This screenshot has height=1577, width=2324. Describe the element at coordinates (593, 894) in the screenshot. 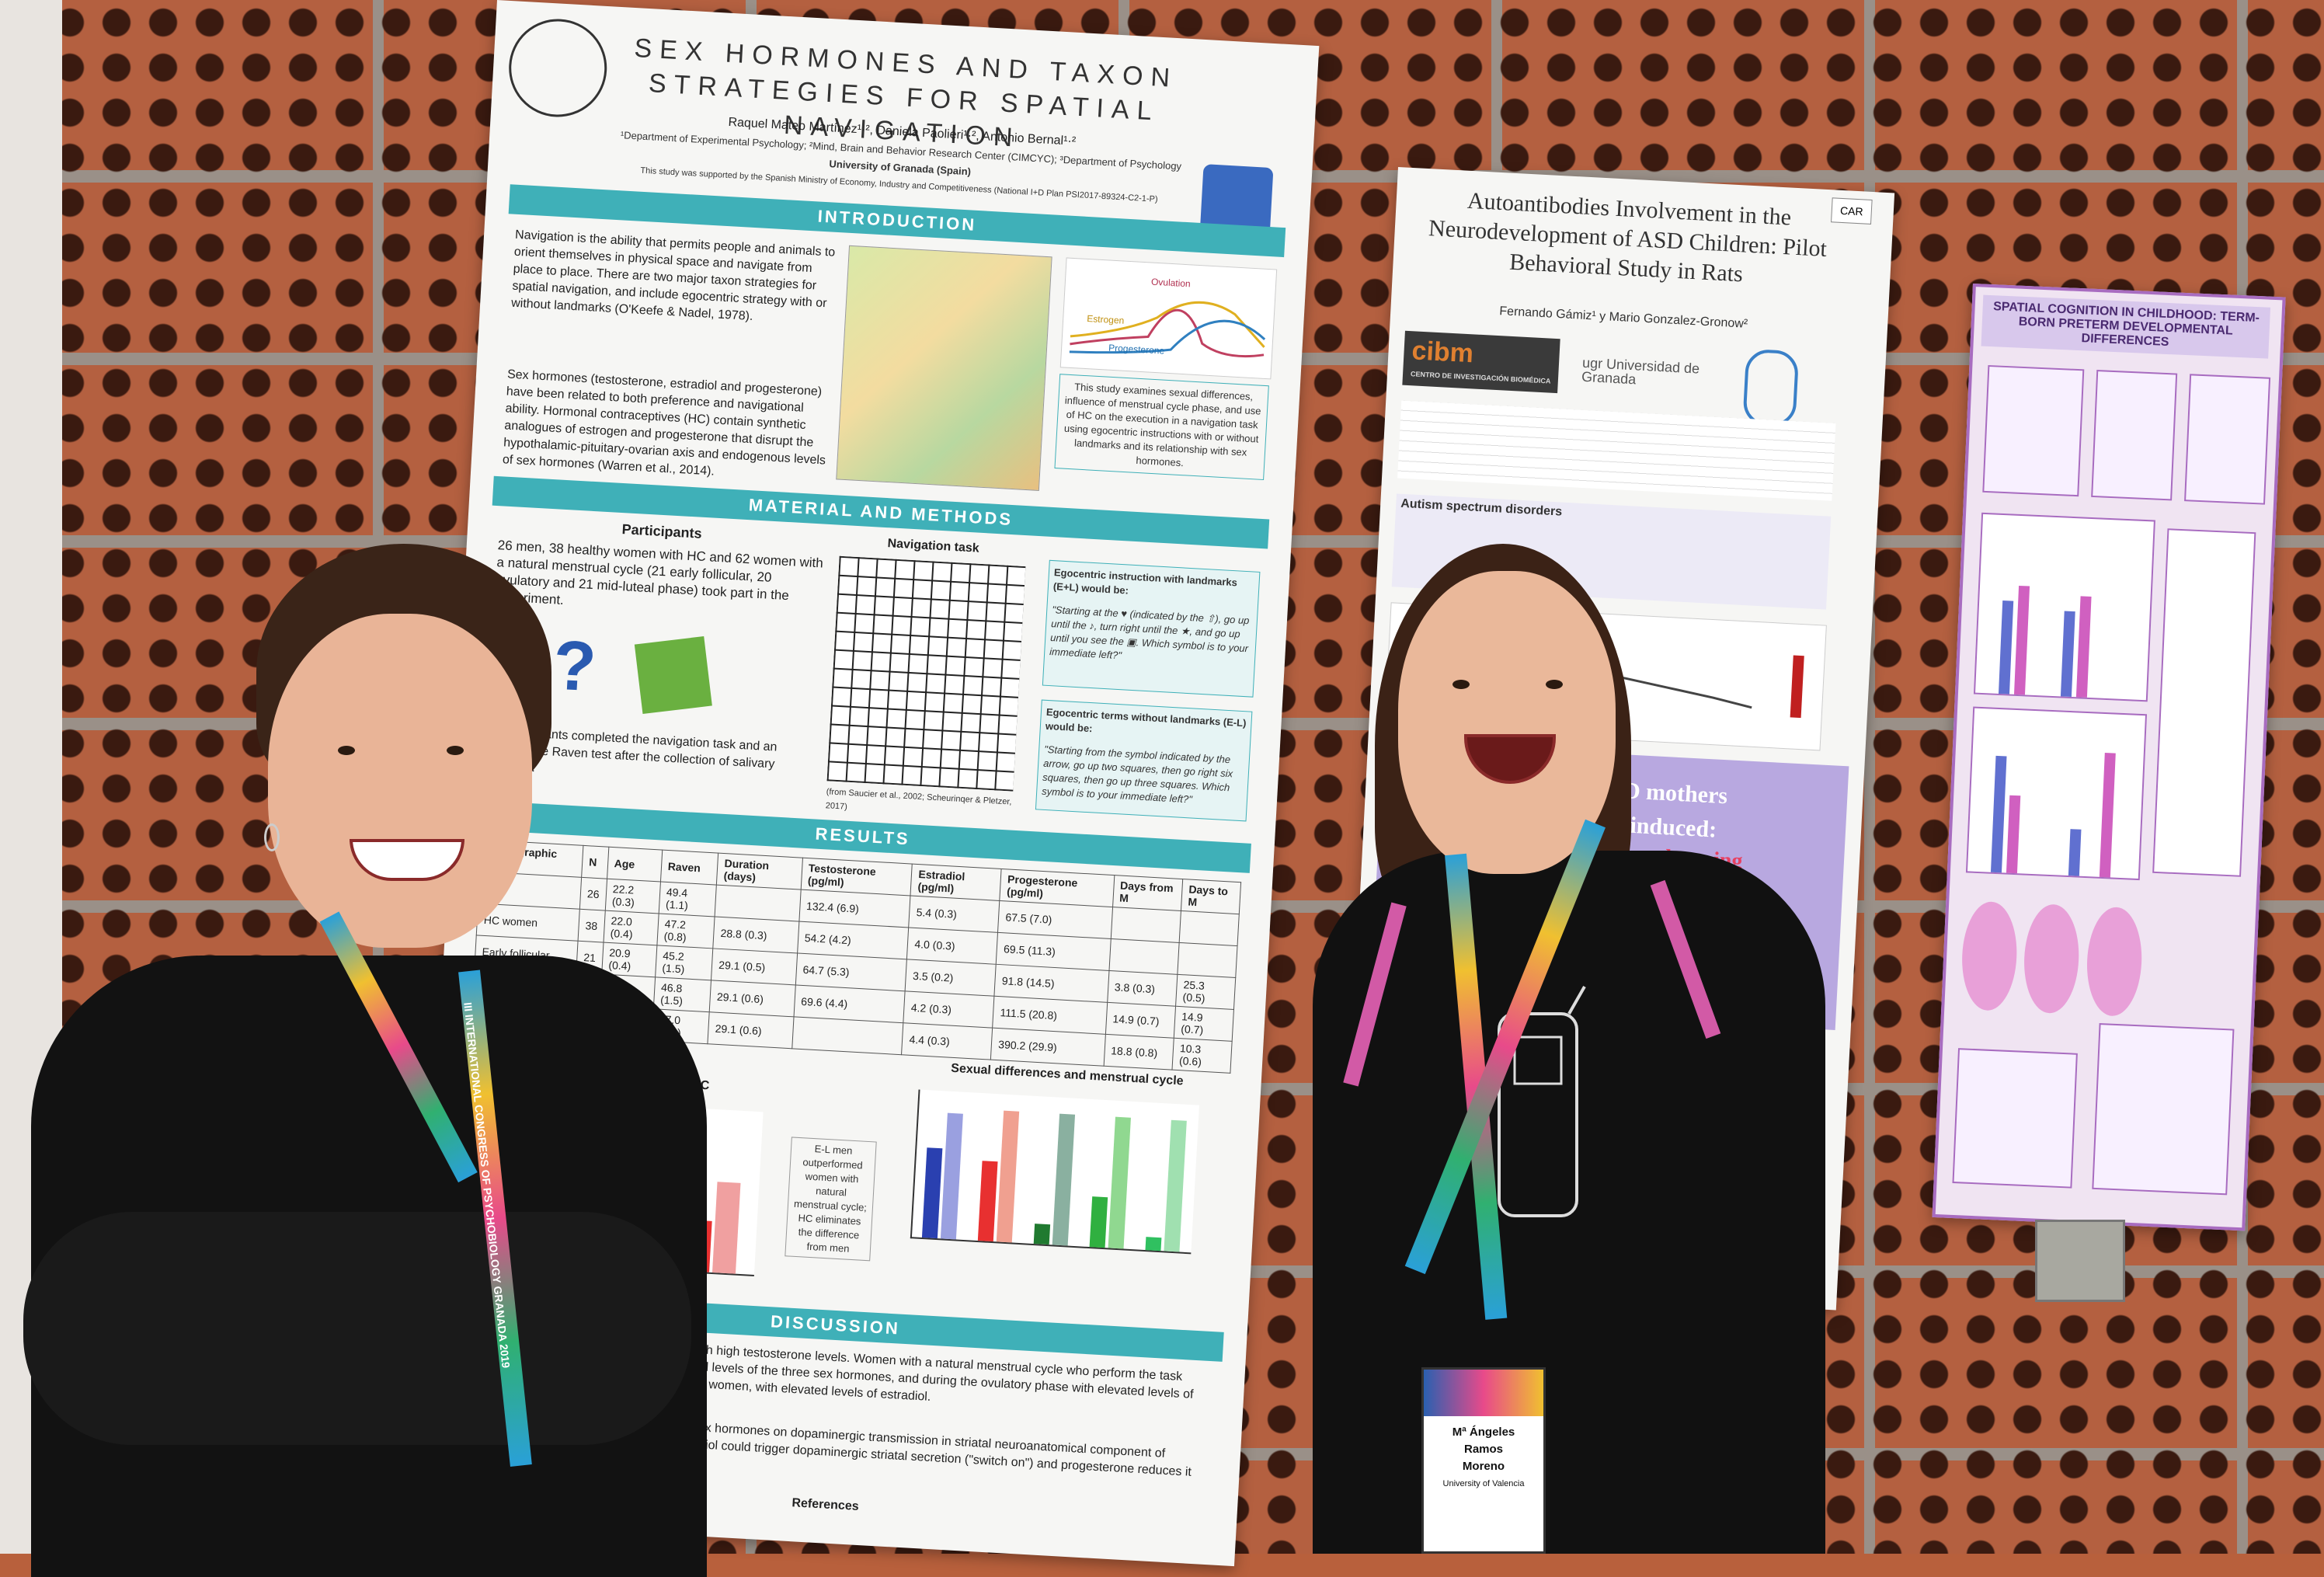

I see `table-cell: 26` at that location.